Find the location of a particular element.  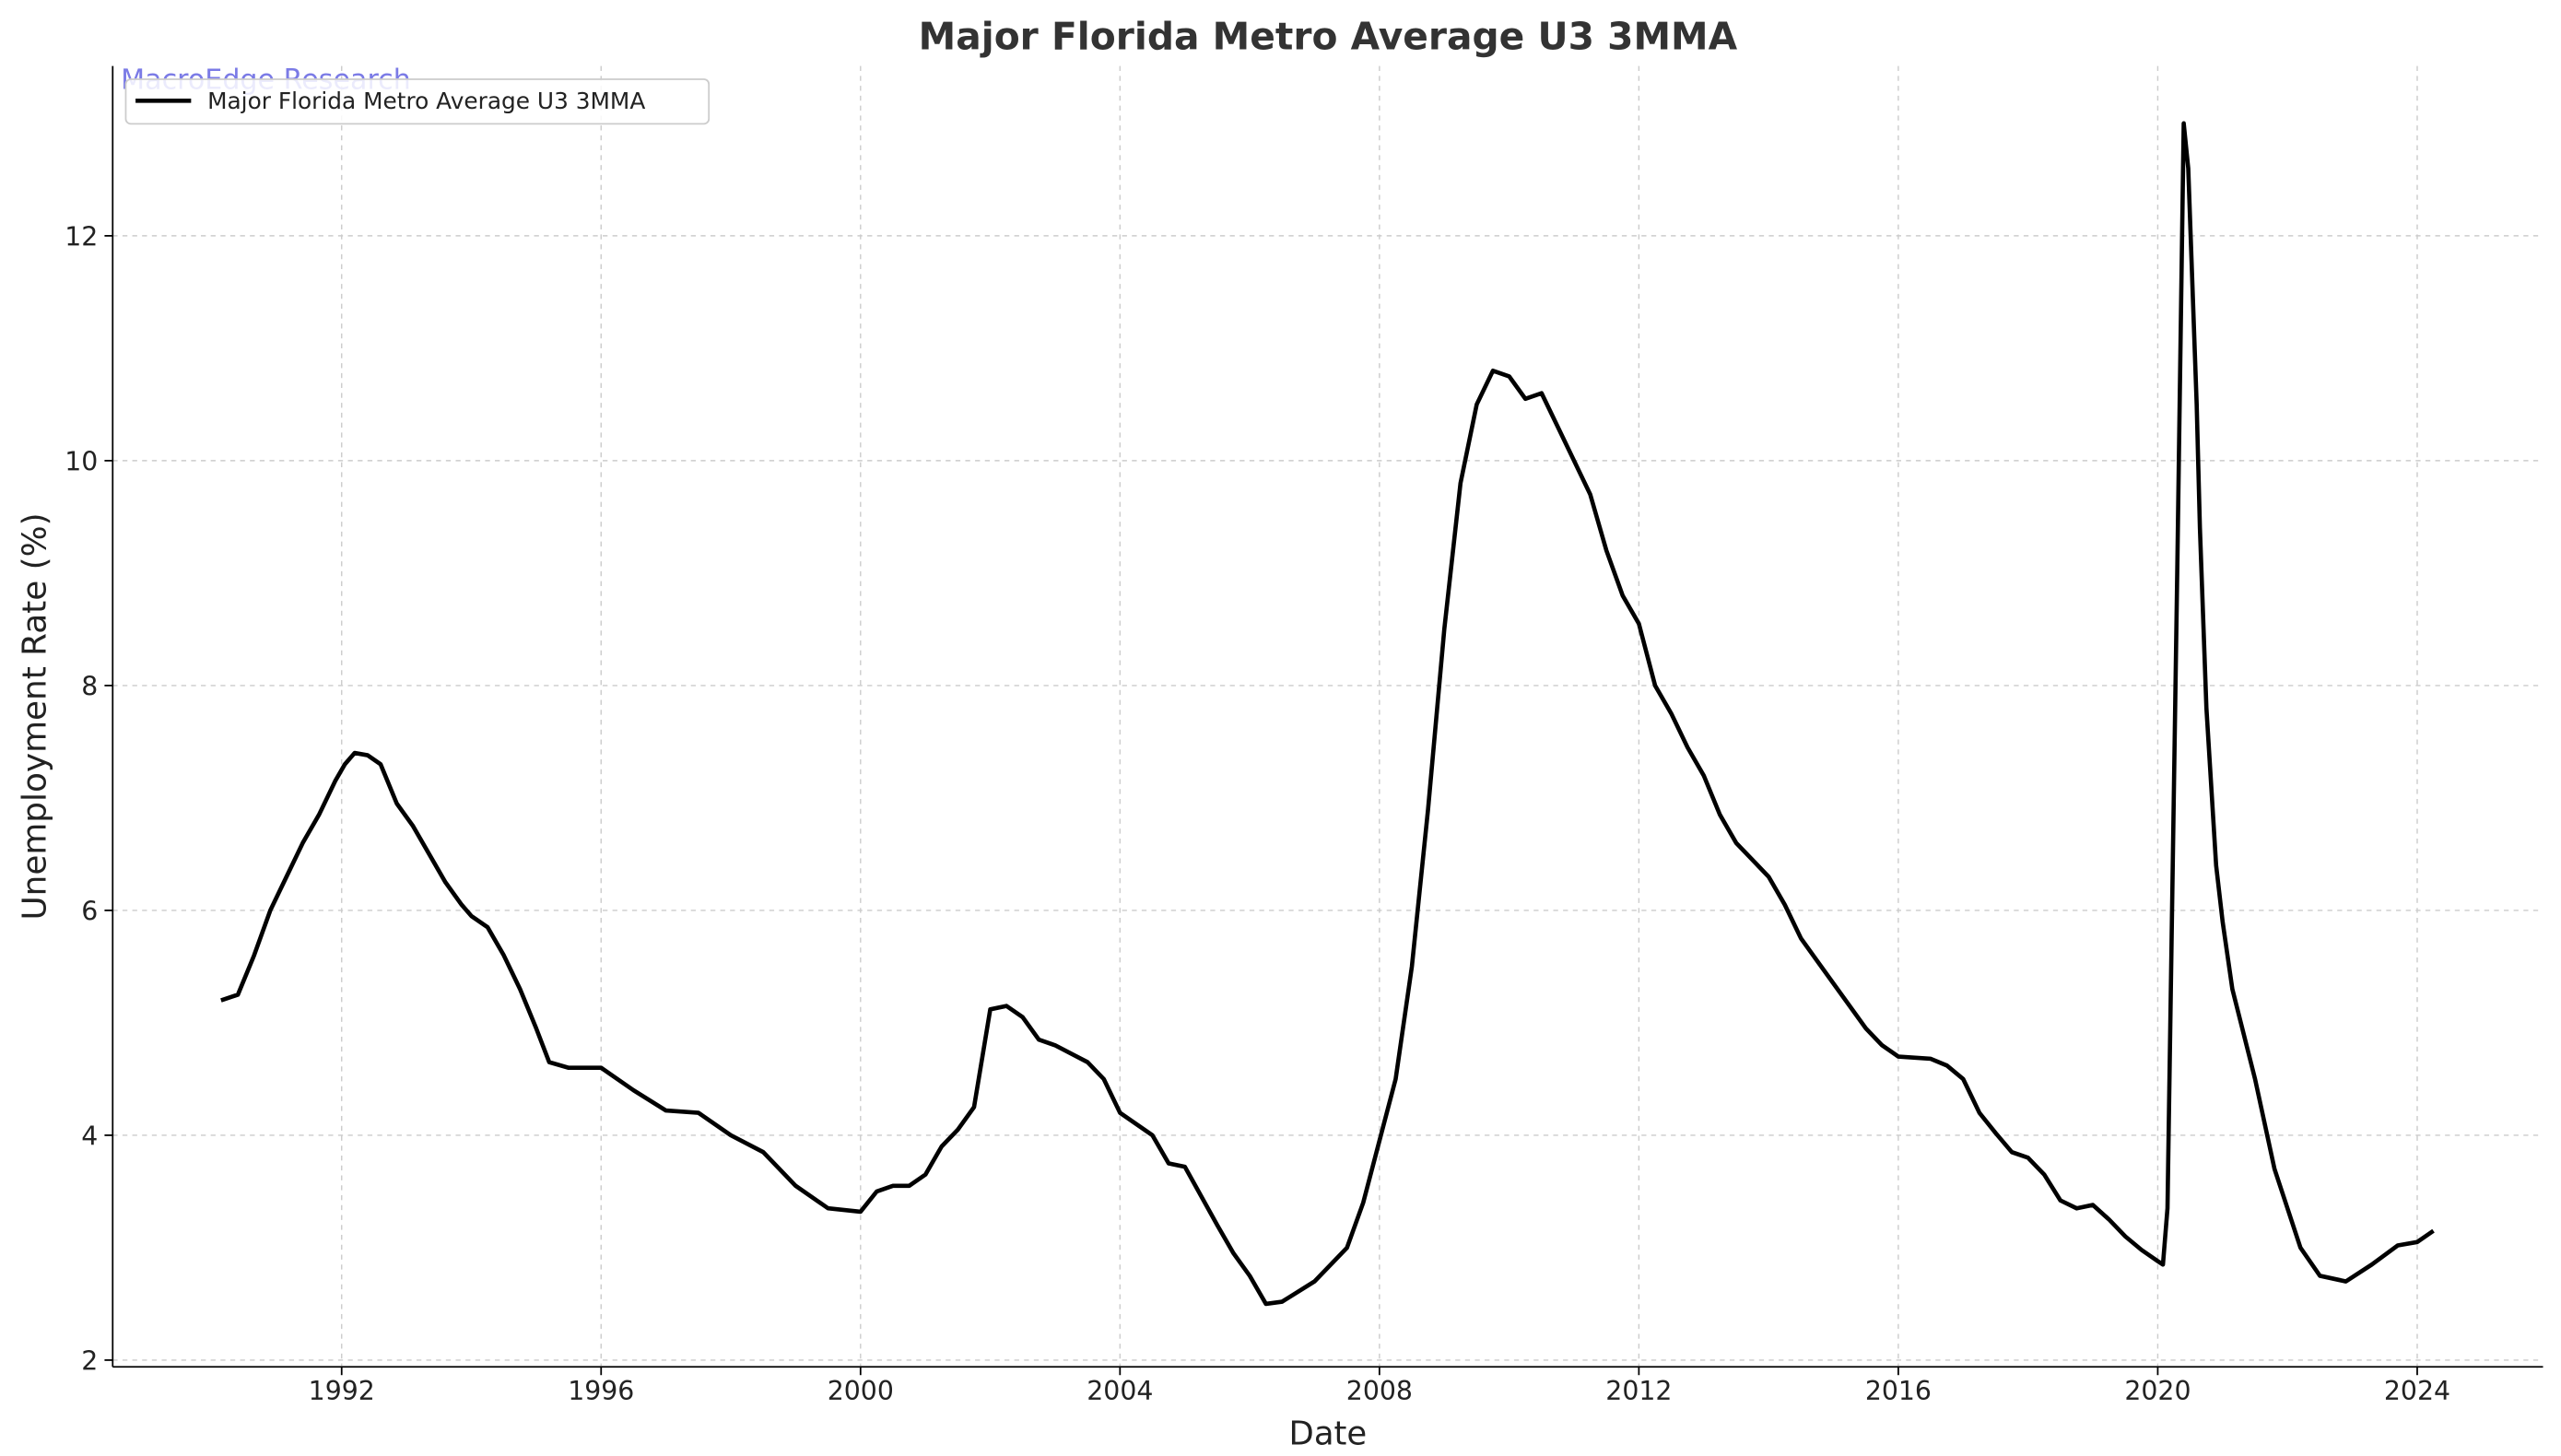

x-tick-label: 2004 is located at coordinates (1120, 1391).